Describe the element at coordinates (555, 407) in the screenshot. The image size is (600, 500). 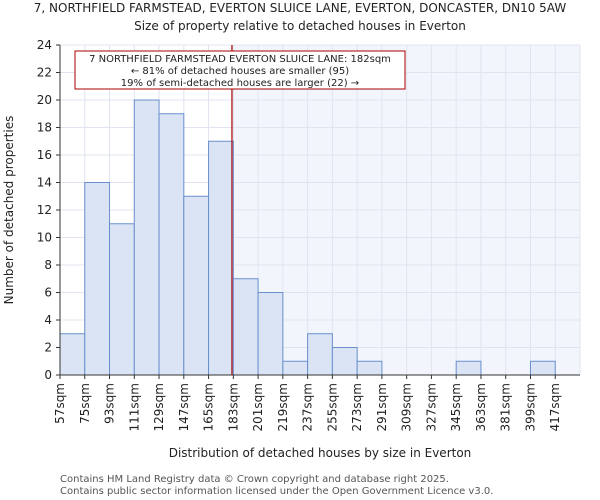
I see `x-tick-label: 417sqm` at that location.